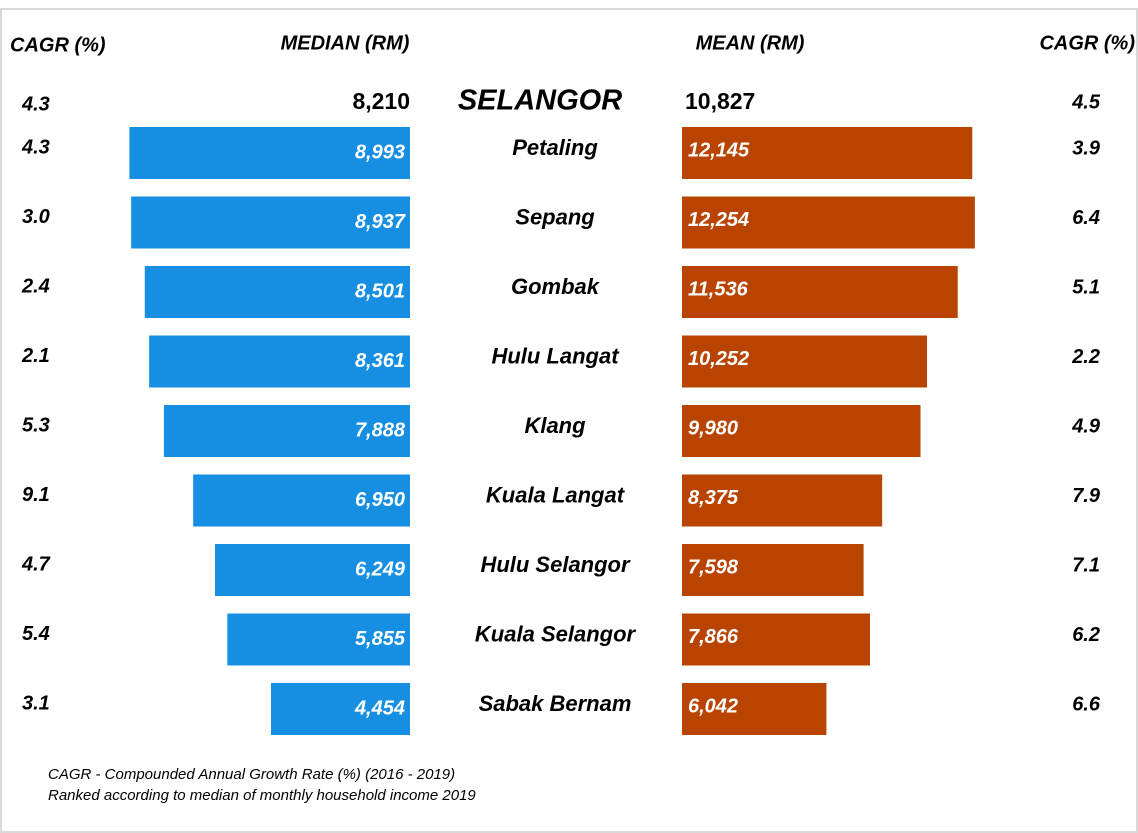 This screenshot has width=1138, height=833. Describe the element at coordinates (720, 101) in the screenshot. I see `state-mean: 10,827` at that location.